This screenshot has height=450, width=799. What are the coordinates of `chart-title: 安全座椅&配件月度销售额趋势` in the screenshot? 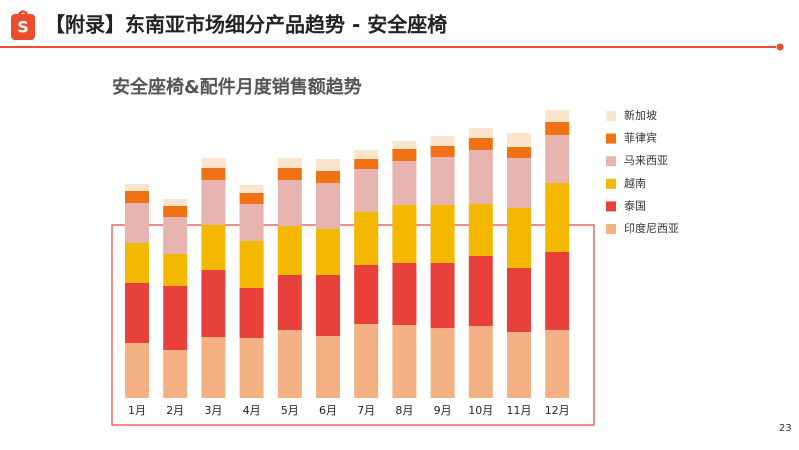 It's located at (237, 87).